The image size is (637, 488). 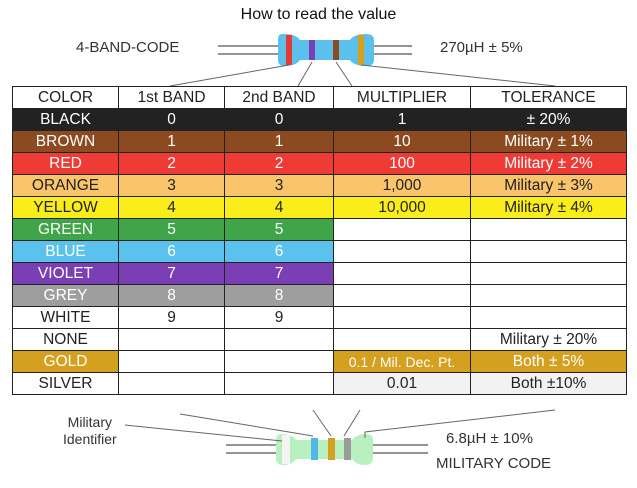 I want to click on tolerance-cell: Military ± 20%, so click(x=548, y=339).